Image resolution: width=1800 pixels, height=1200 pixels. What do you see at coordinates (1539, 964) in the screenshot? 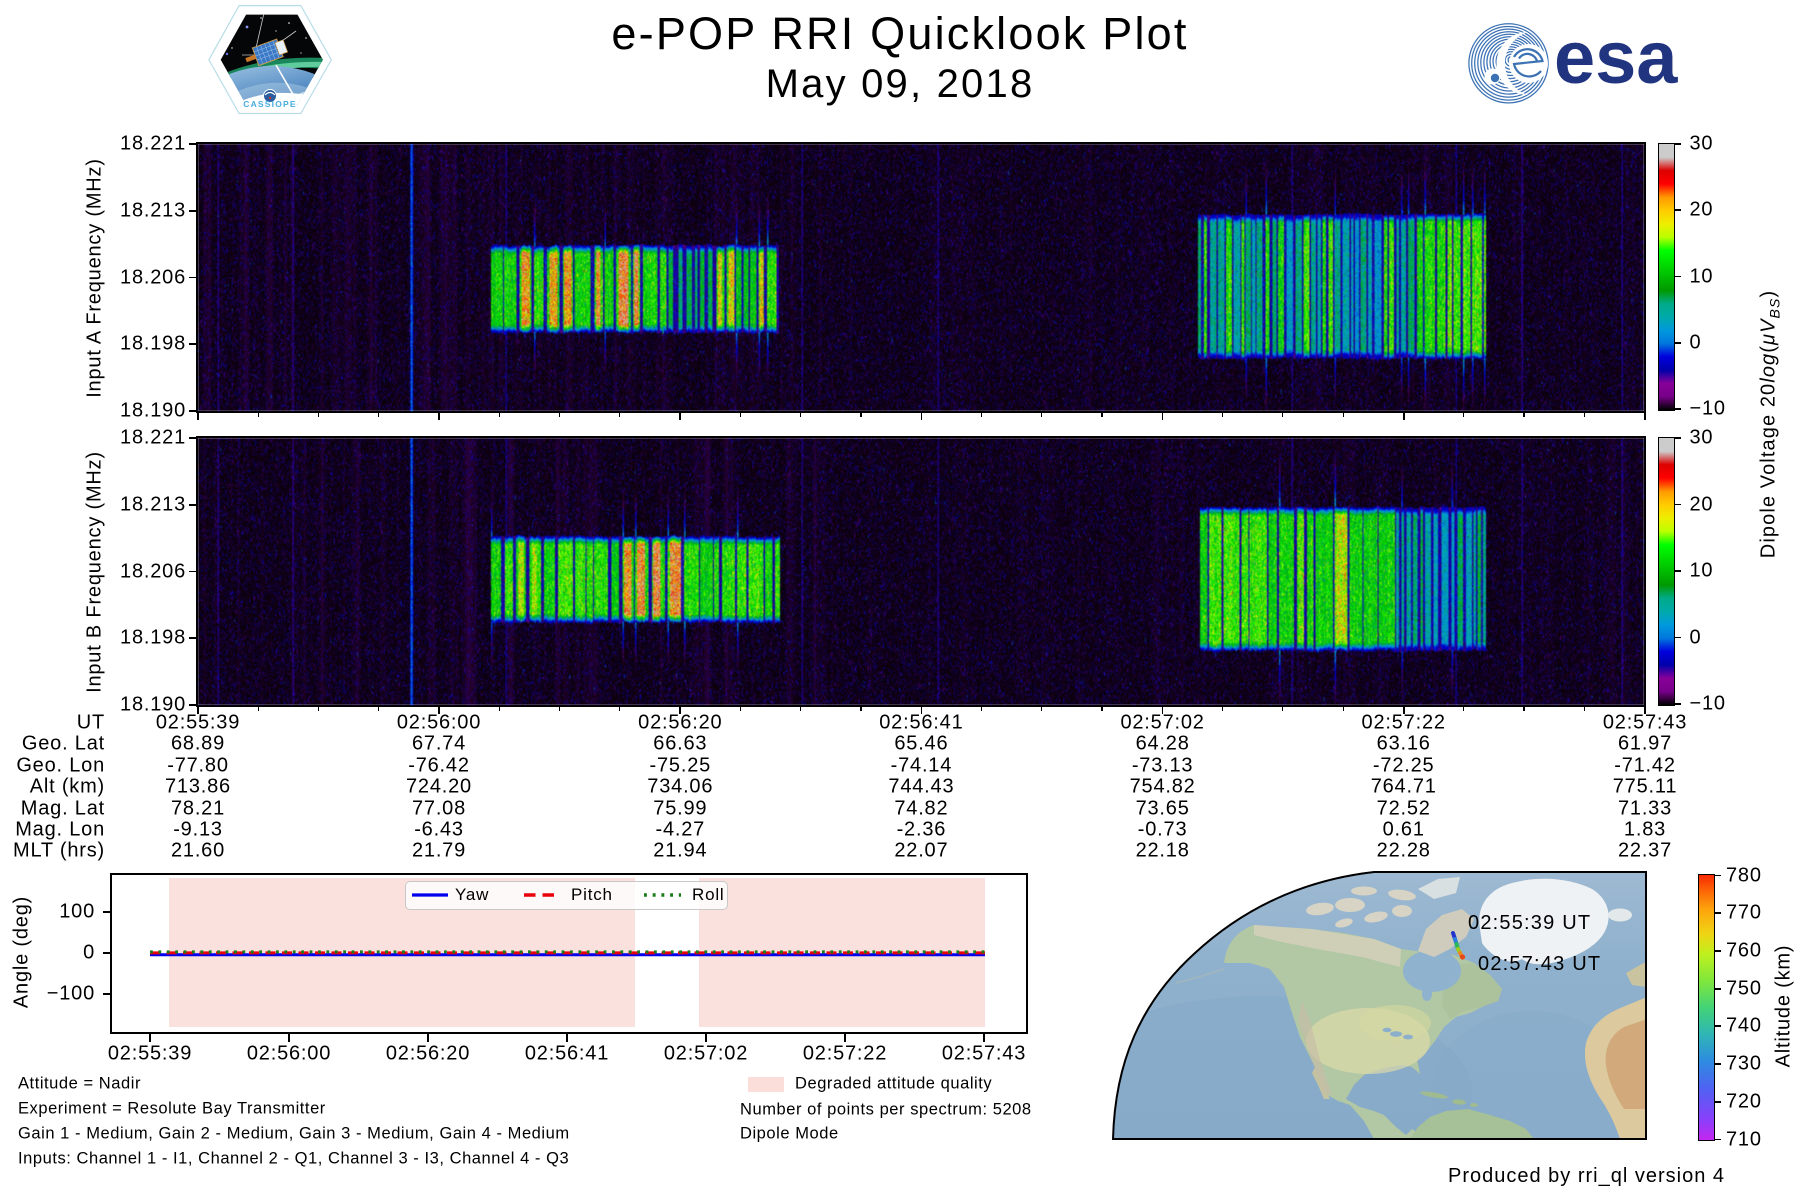
I see `svg-text: 02:57:43 UT` at bounding box center [1539, 964].